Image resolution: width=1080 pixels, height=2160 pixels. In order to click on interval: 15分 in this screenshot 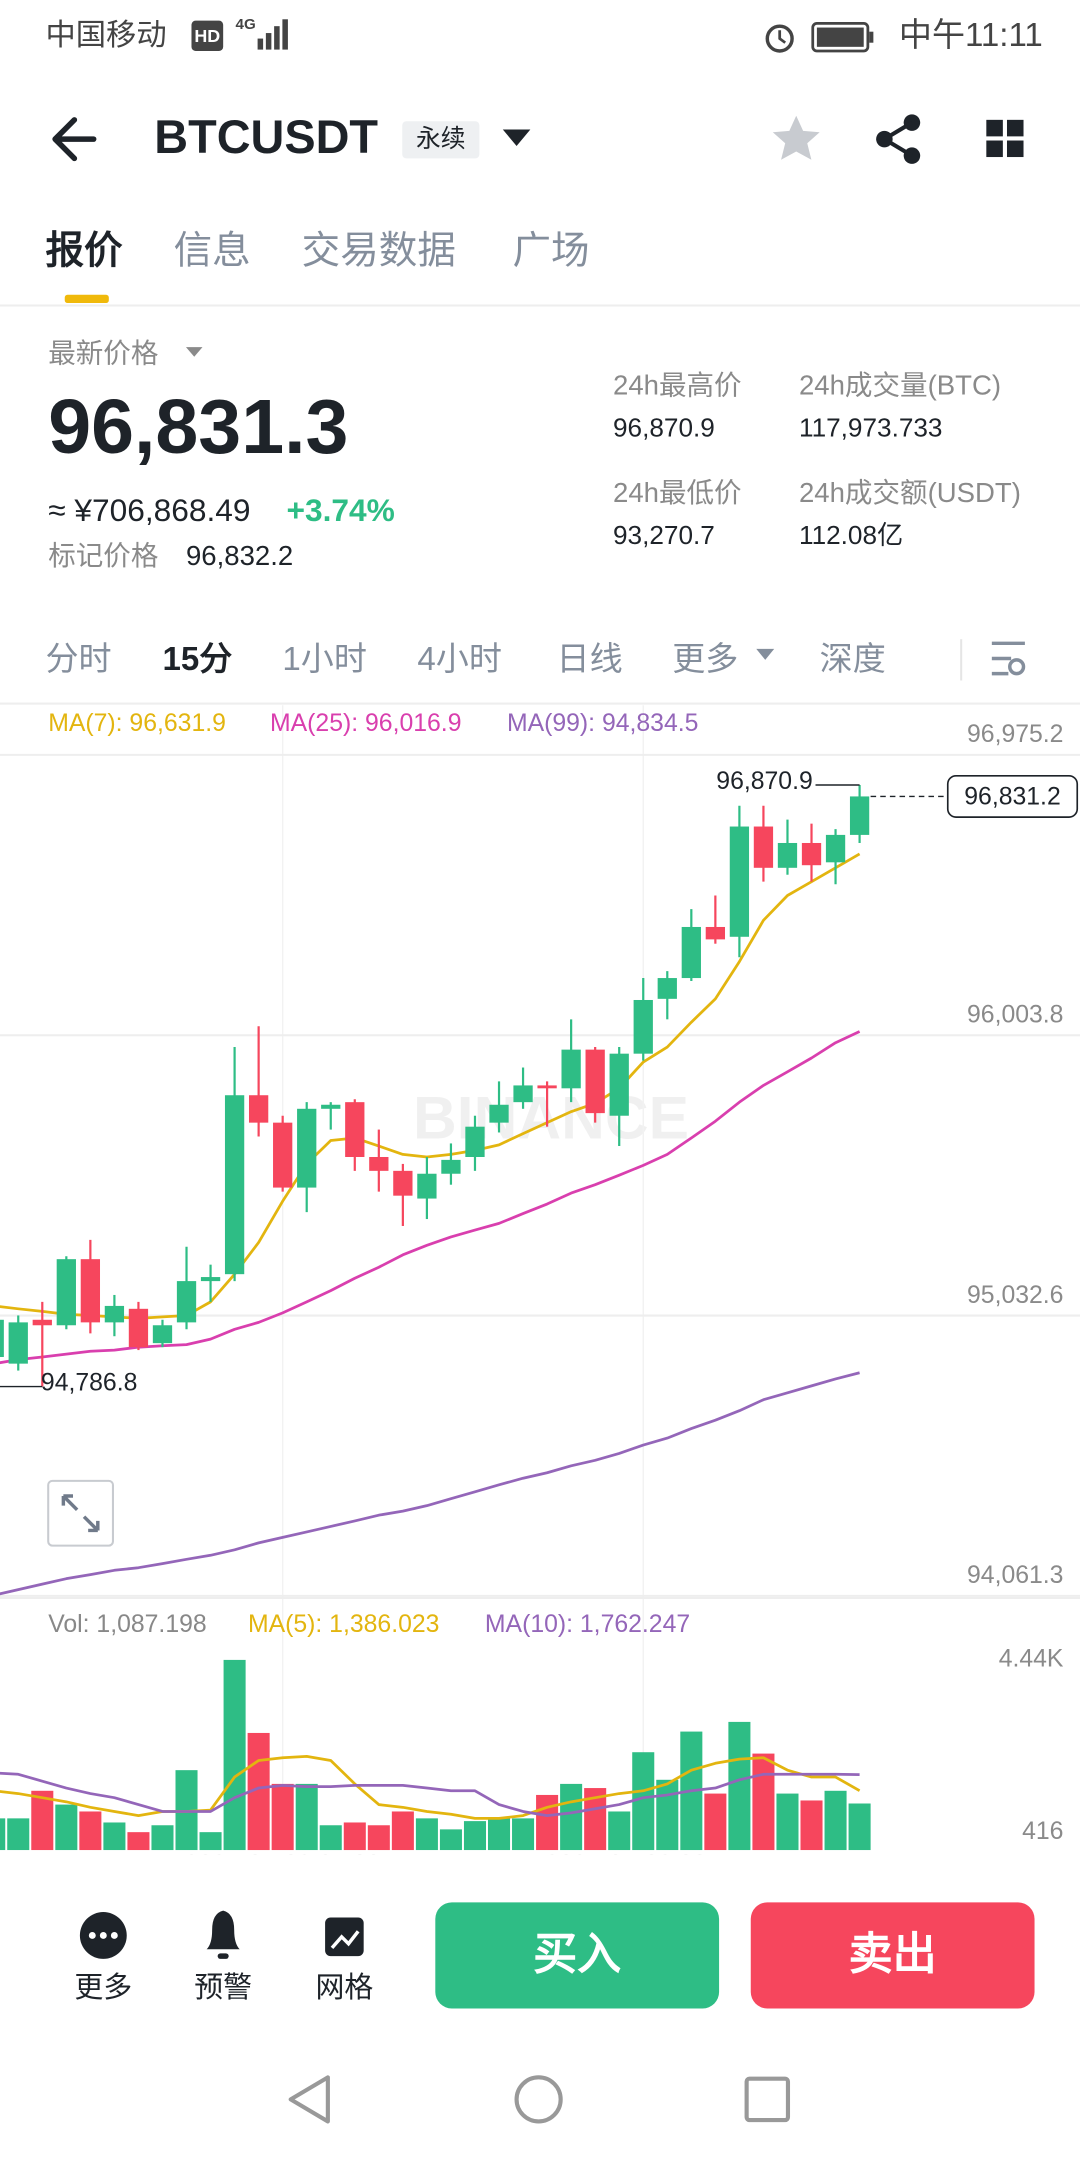, I will do `click(198, 659)`.